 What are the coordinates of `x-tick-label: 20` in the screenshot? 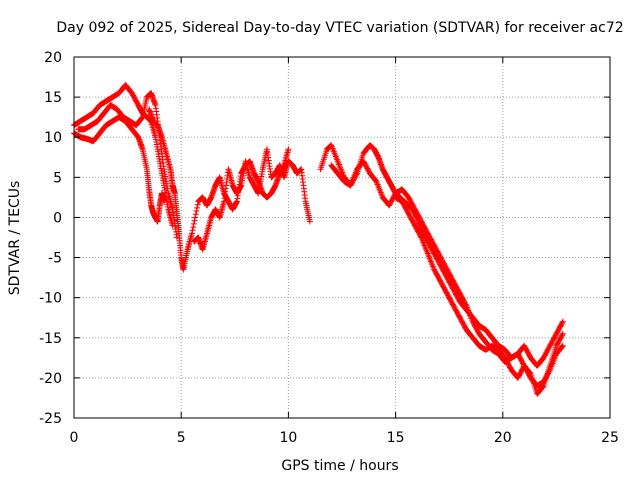 It's located at (503, 438).